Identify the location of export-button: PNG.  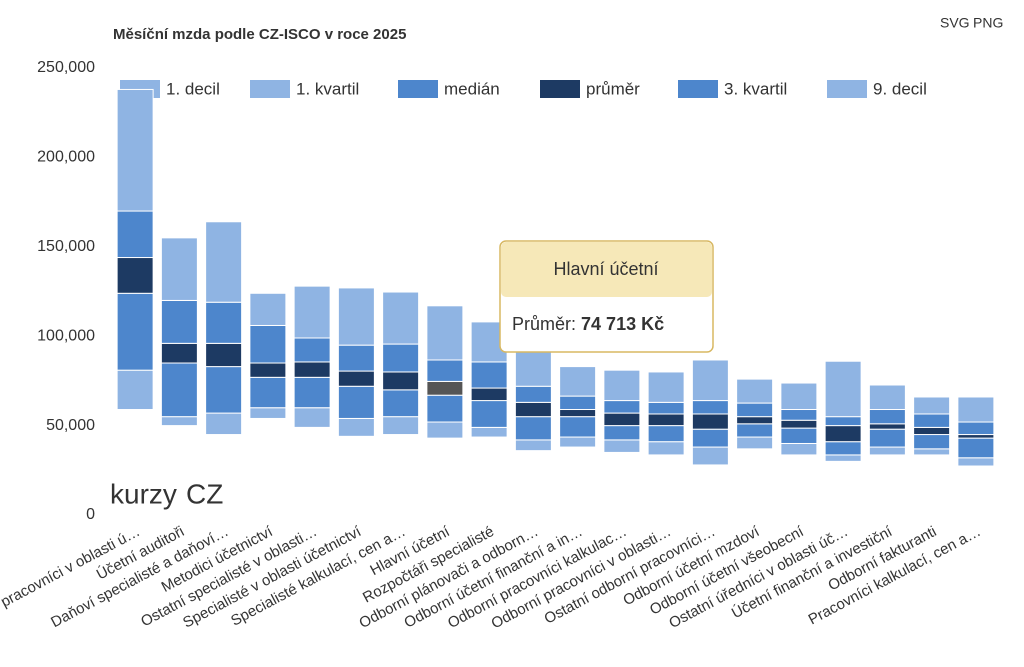
(988, 23).